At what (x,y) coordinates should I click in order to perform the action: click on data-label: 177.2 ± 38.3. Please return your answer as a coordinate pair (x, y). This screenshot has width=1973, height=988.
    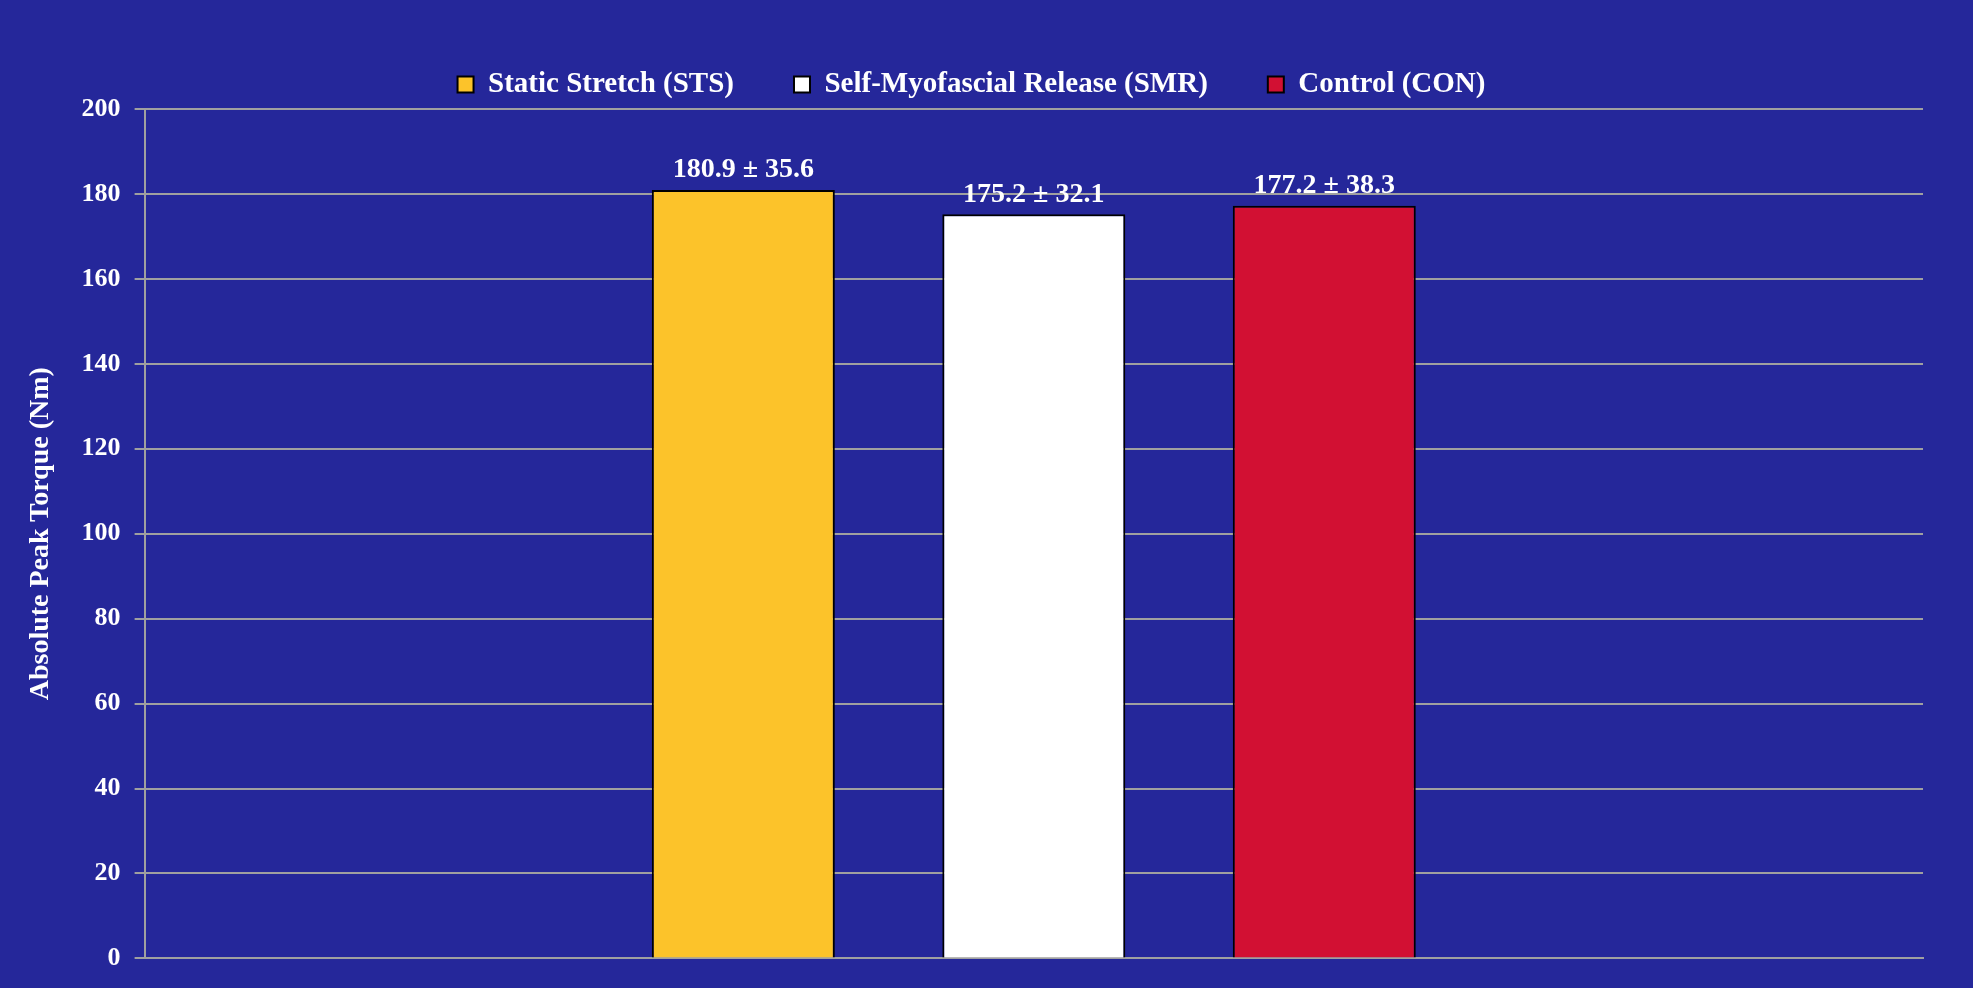
    Looking at the image, I should click on (1324, 184).